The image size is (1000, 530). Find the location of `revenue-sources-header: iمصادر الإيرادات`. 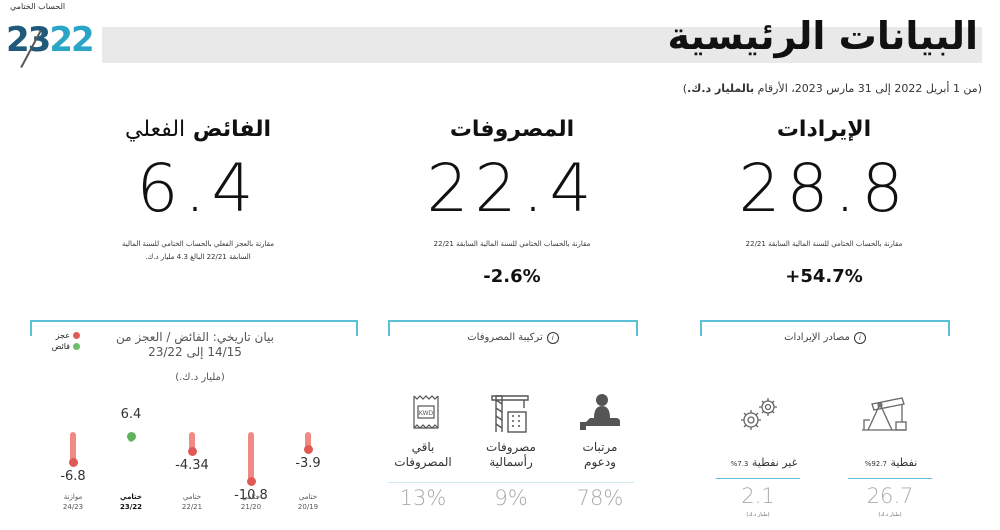

revenue-sources-header: iمصادر الإيرادات is located at coordinates (825, 338).